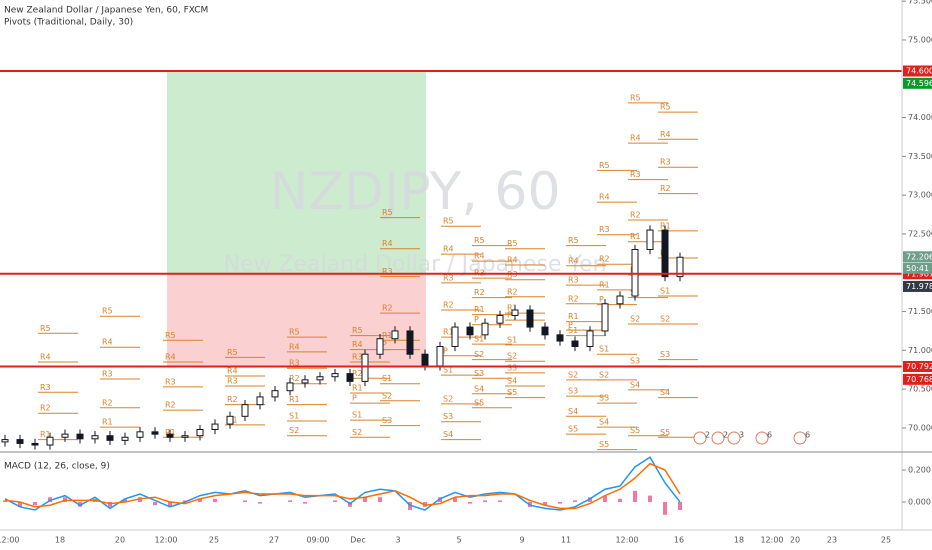 The image size is (932, 550). I want to click on price-label: 70.768, so click(919, 379).